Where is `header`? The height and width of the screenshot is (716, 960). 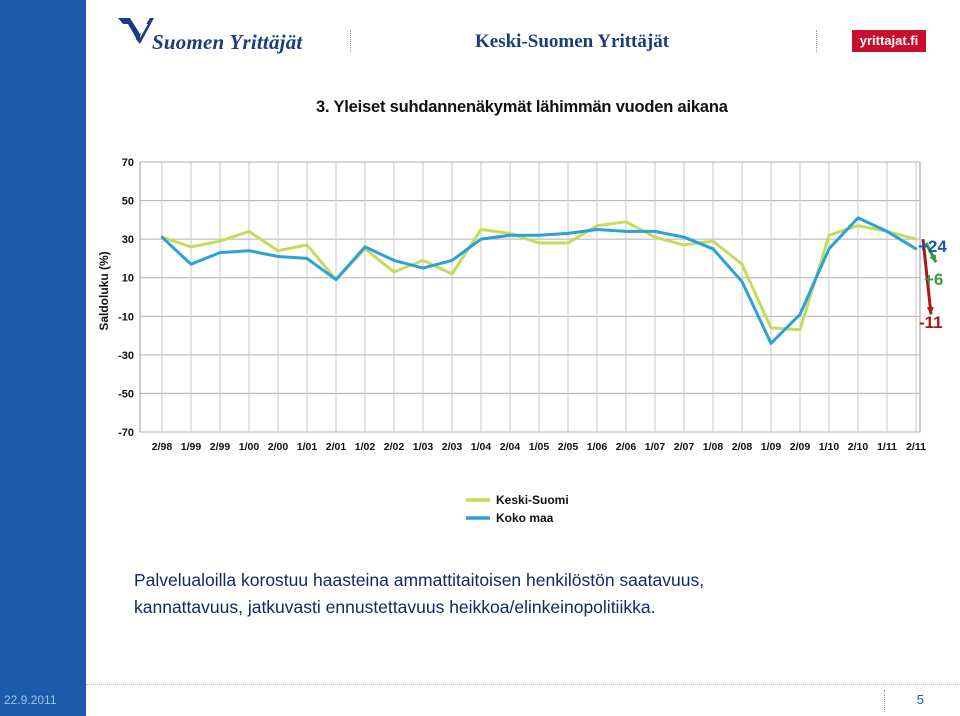 header is located at coordinates (523, 40).